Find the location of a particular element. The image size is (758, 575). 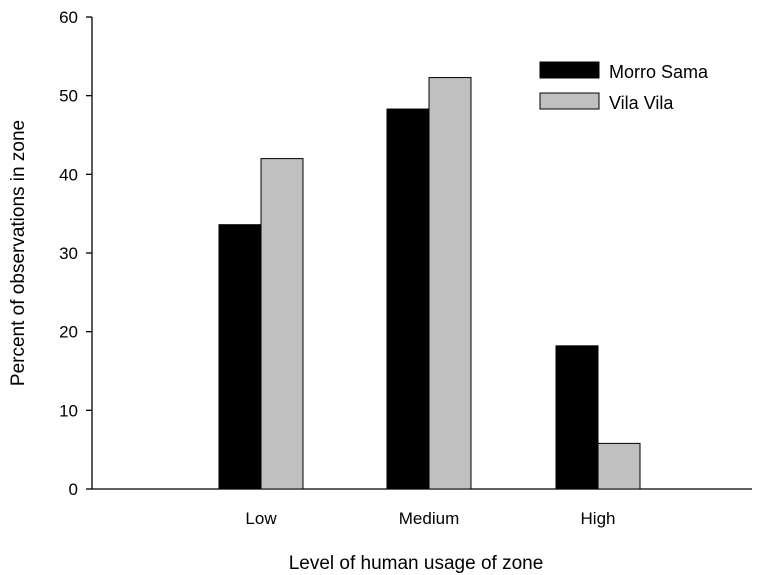

x-tick-label: Medium is located at coordinates (429, 518).